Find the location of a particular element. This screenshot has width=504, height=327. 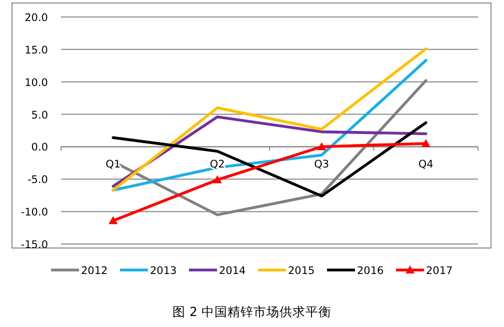

text: 图 2 中国精锌市场供求平衡 is located at coordinates (252, 311).